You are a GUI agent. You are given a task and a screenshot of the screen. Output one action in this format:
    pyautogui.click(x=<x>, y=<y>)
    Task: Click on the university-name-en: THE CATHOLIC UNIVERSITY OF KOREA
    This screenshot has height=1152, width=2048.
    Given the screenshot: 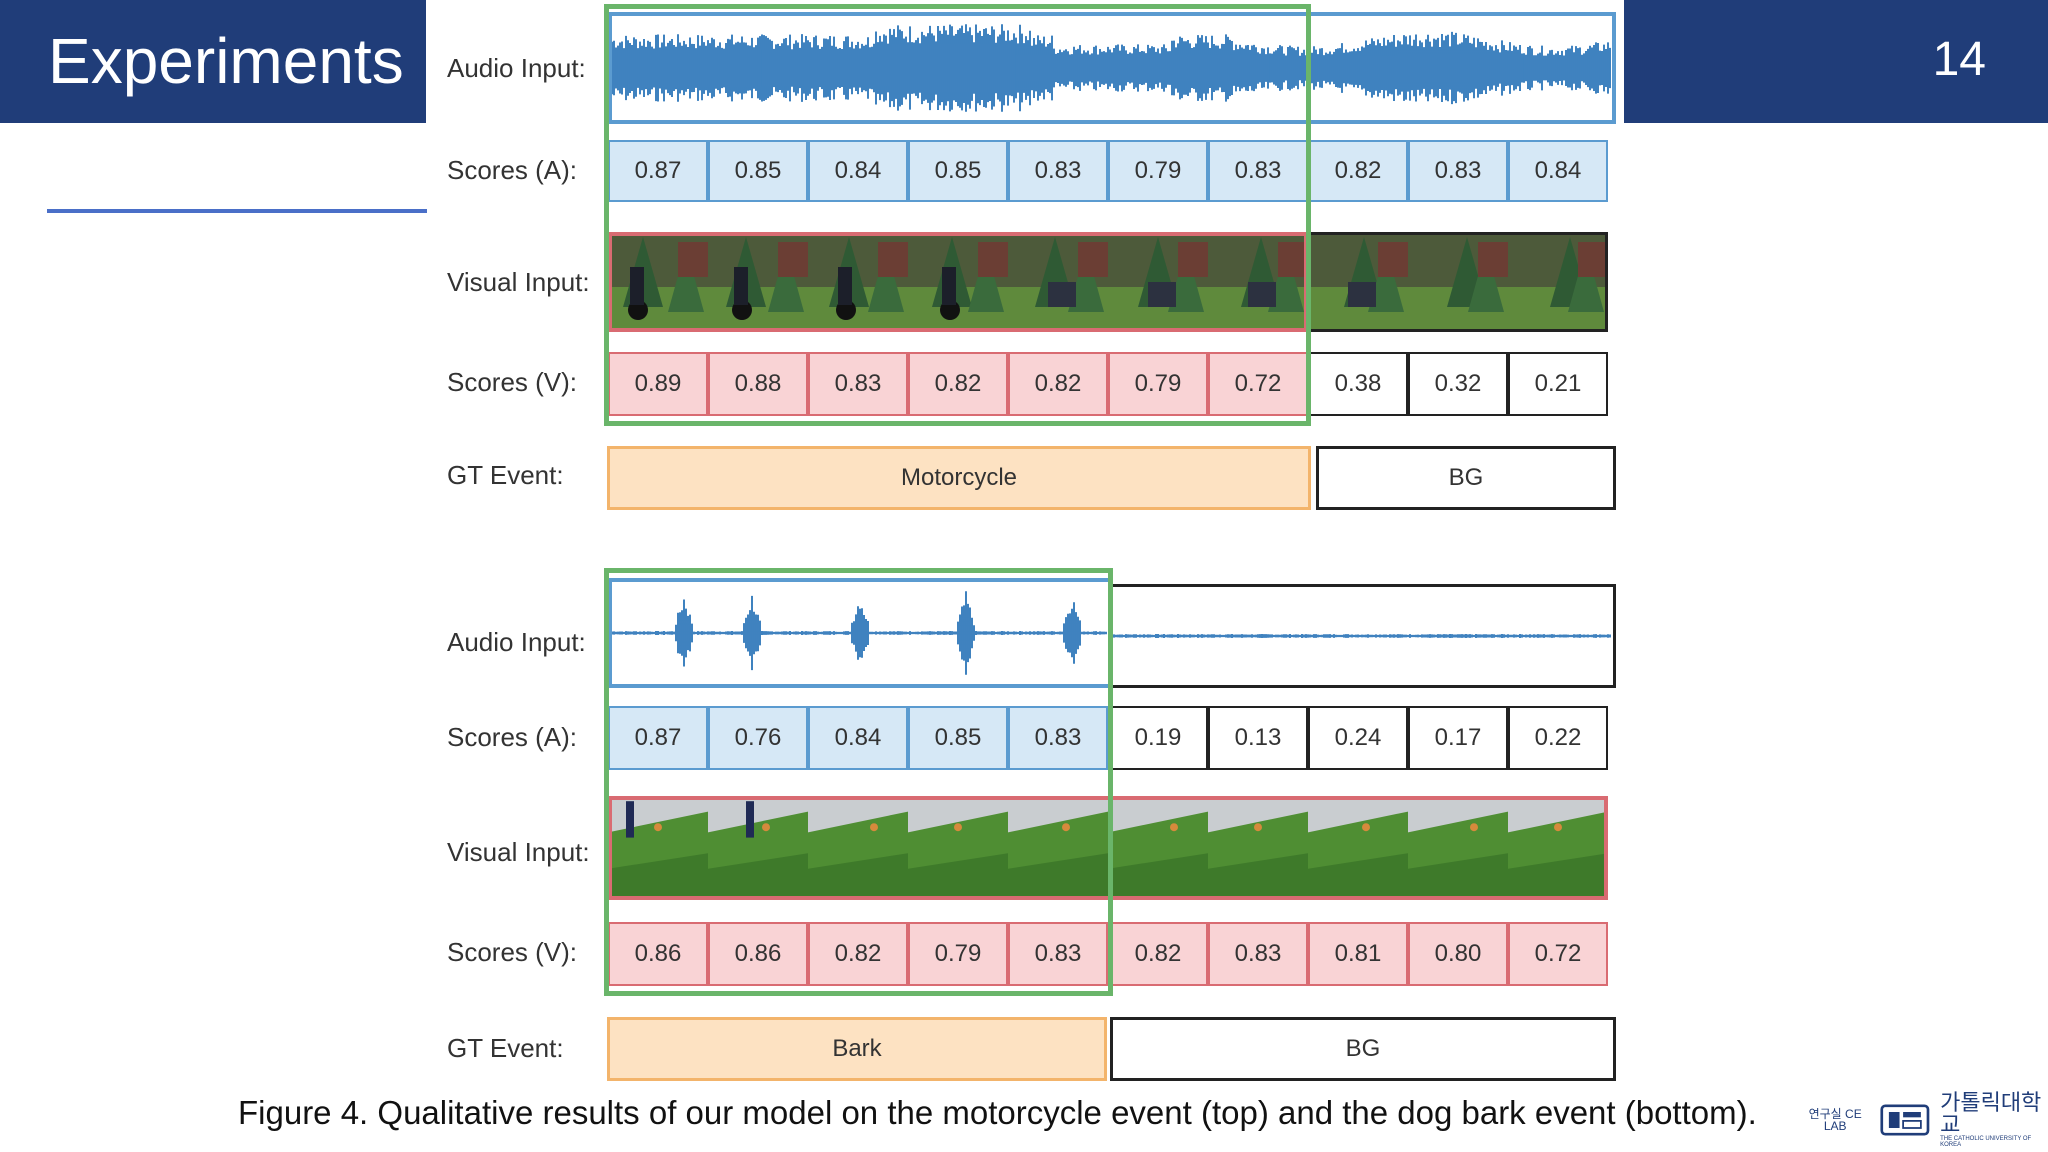 What is the action you would take?
    pyautogui.click(x=1986, y=1142)
    